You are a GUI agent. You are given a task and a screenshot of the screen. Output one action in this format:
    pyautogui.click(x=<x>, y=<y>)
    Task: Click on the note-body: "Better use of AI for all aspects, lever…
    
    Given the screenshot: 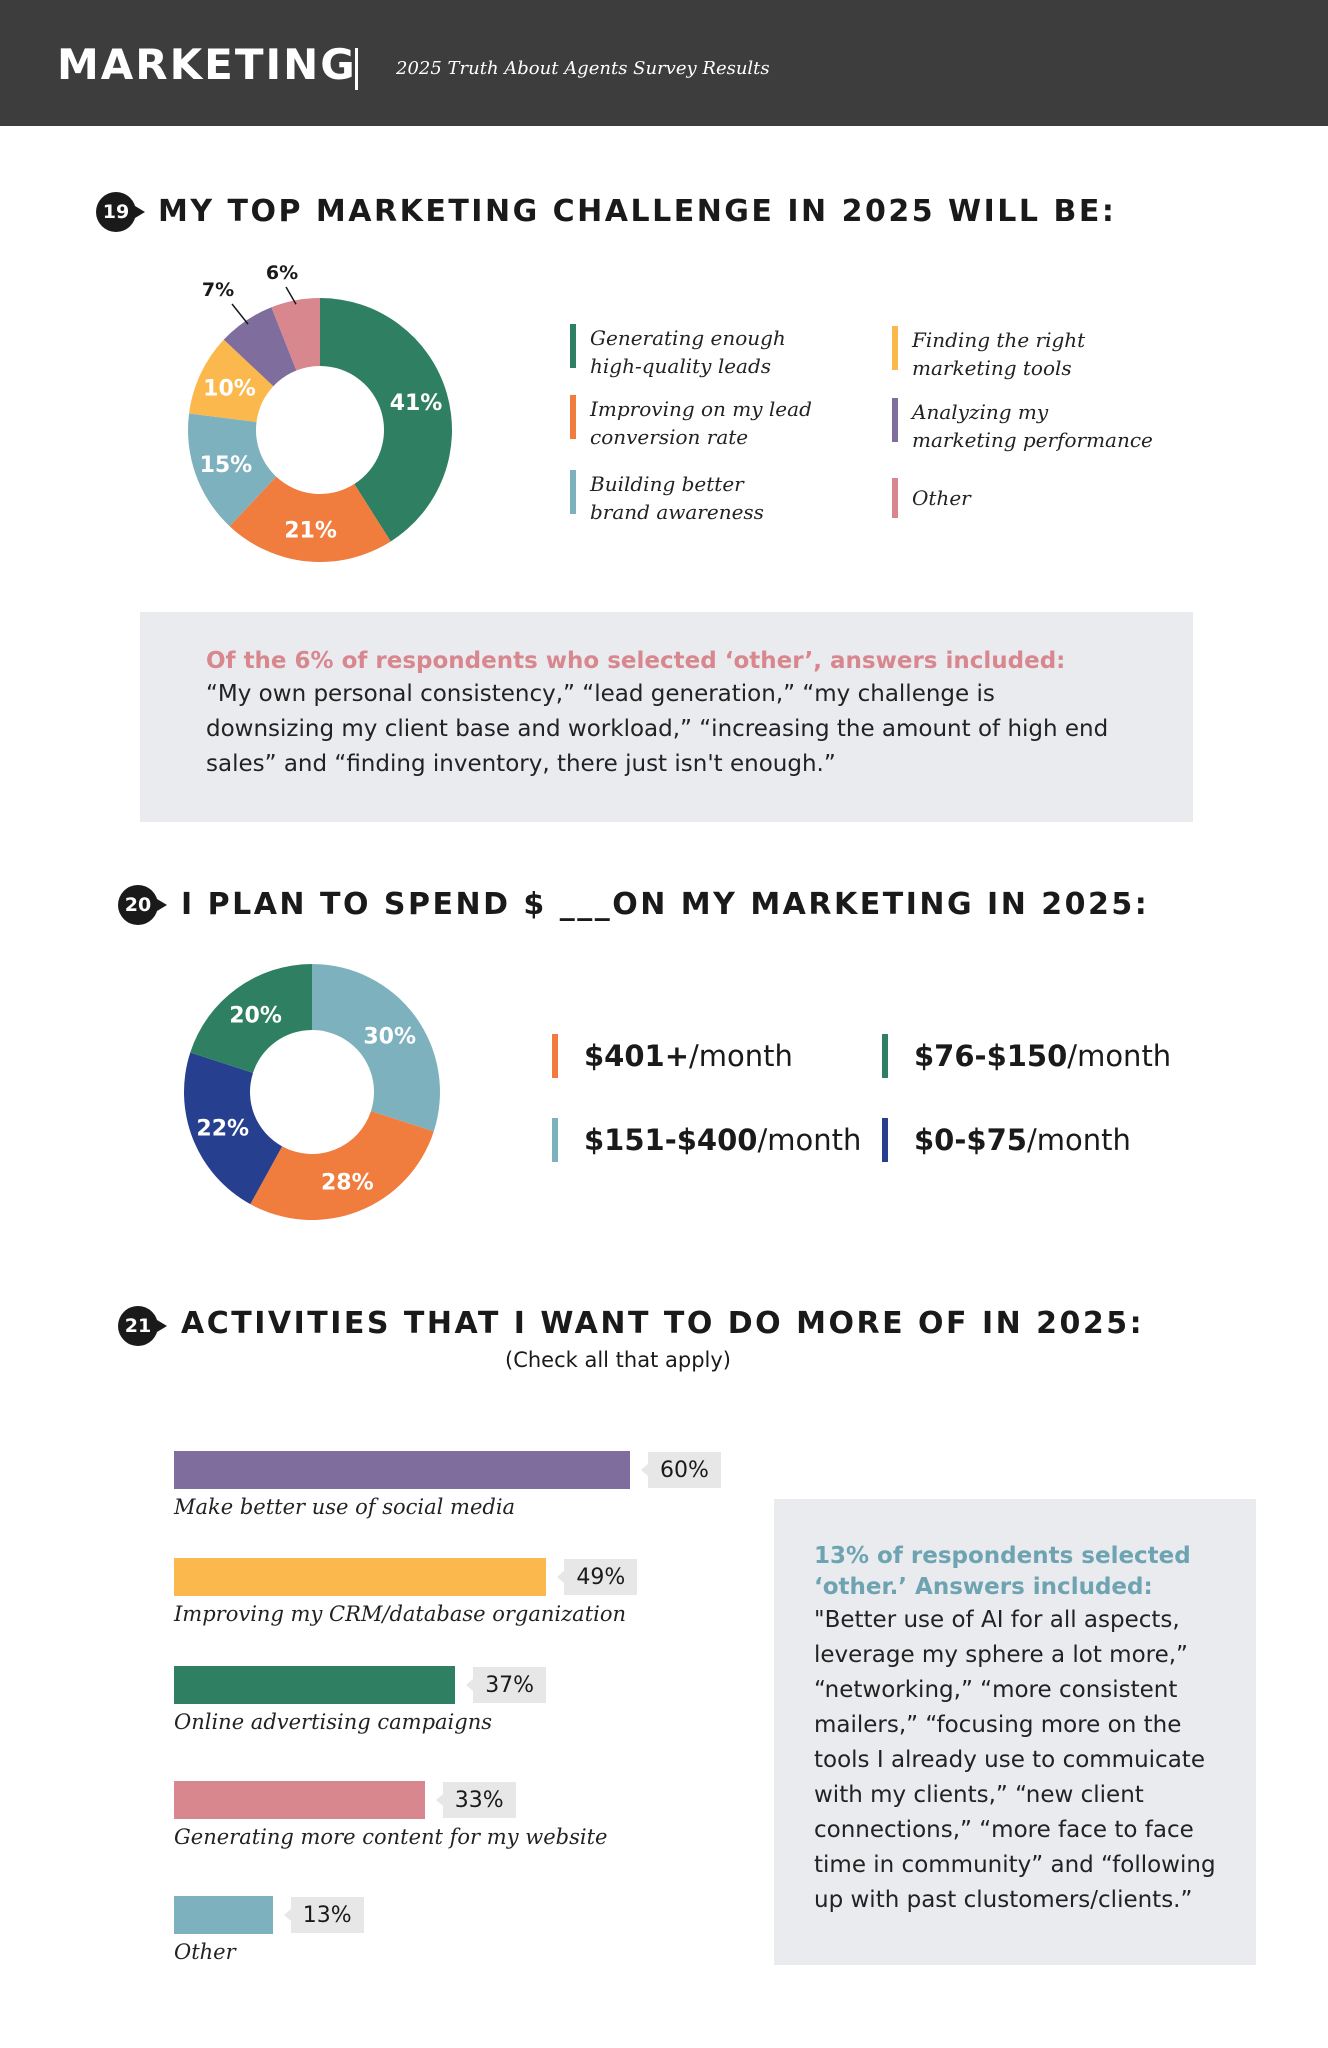 What is the action you would take?
    pyautogui.click(x=1015, y=1760)
    